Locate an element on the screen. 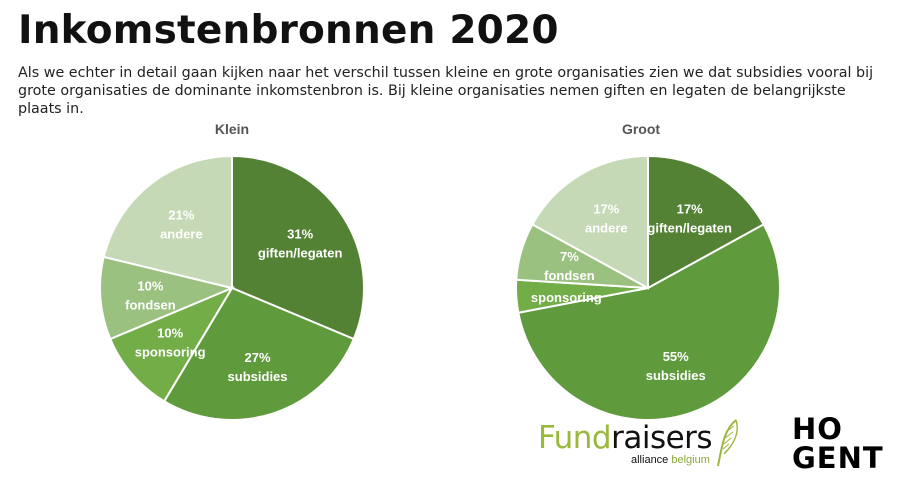  pie-slice-klein-andere is located at coordinates (167, 222).